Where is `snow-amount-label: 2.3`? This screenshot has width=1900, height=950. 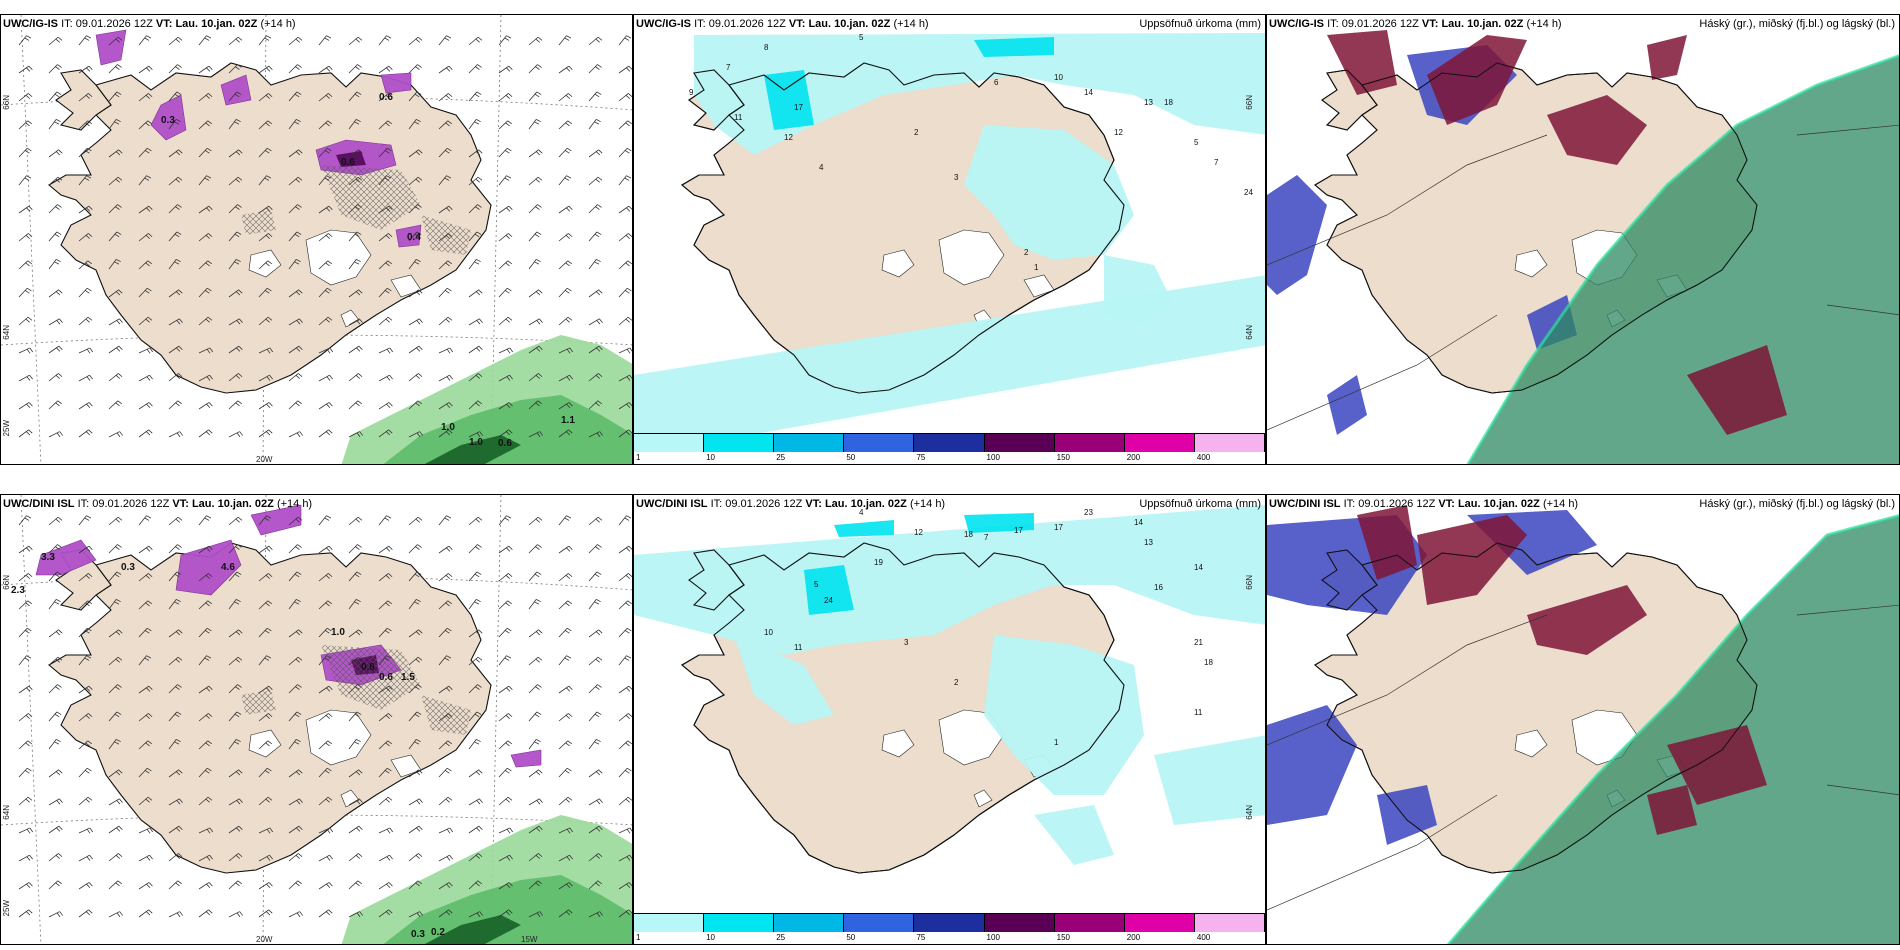
snow-amount-label: 2.3 is located at coordinates (18, 590).